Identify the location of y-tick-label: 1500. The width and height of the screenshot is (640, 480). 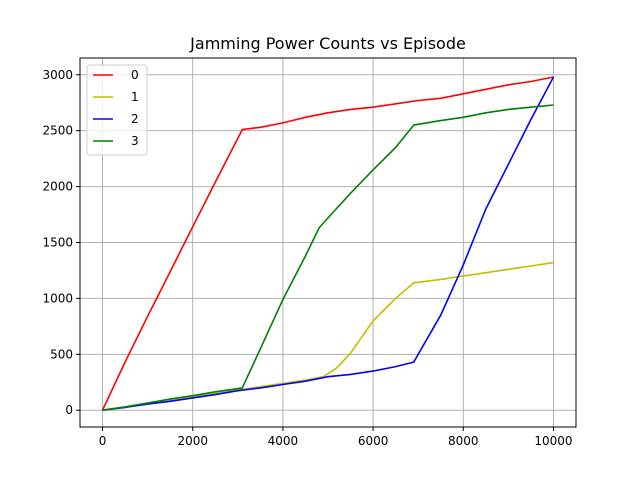
(57, 243).